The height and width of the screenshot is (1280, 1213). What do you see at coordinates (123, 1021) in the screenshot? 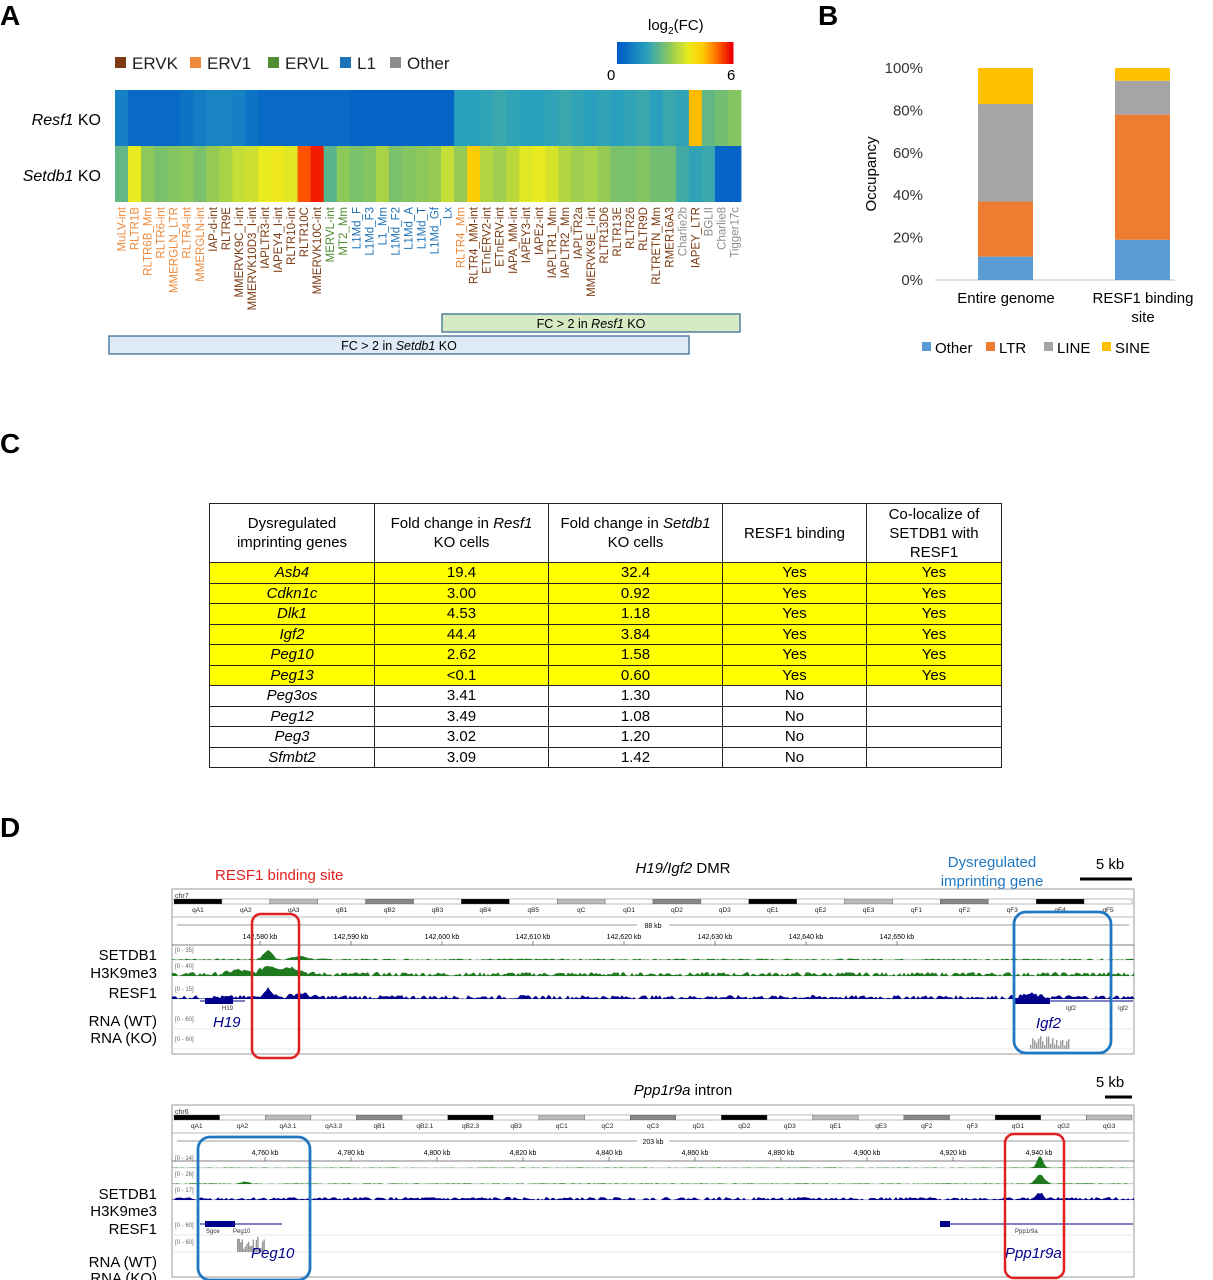
I see `track-label: RNA (WT)` at bounding box center [123, 1021].